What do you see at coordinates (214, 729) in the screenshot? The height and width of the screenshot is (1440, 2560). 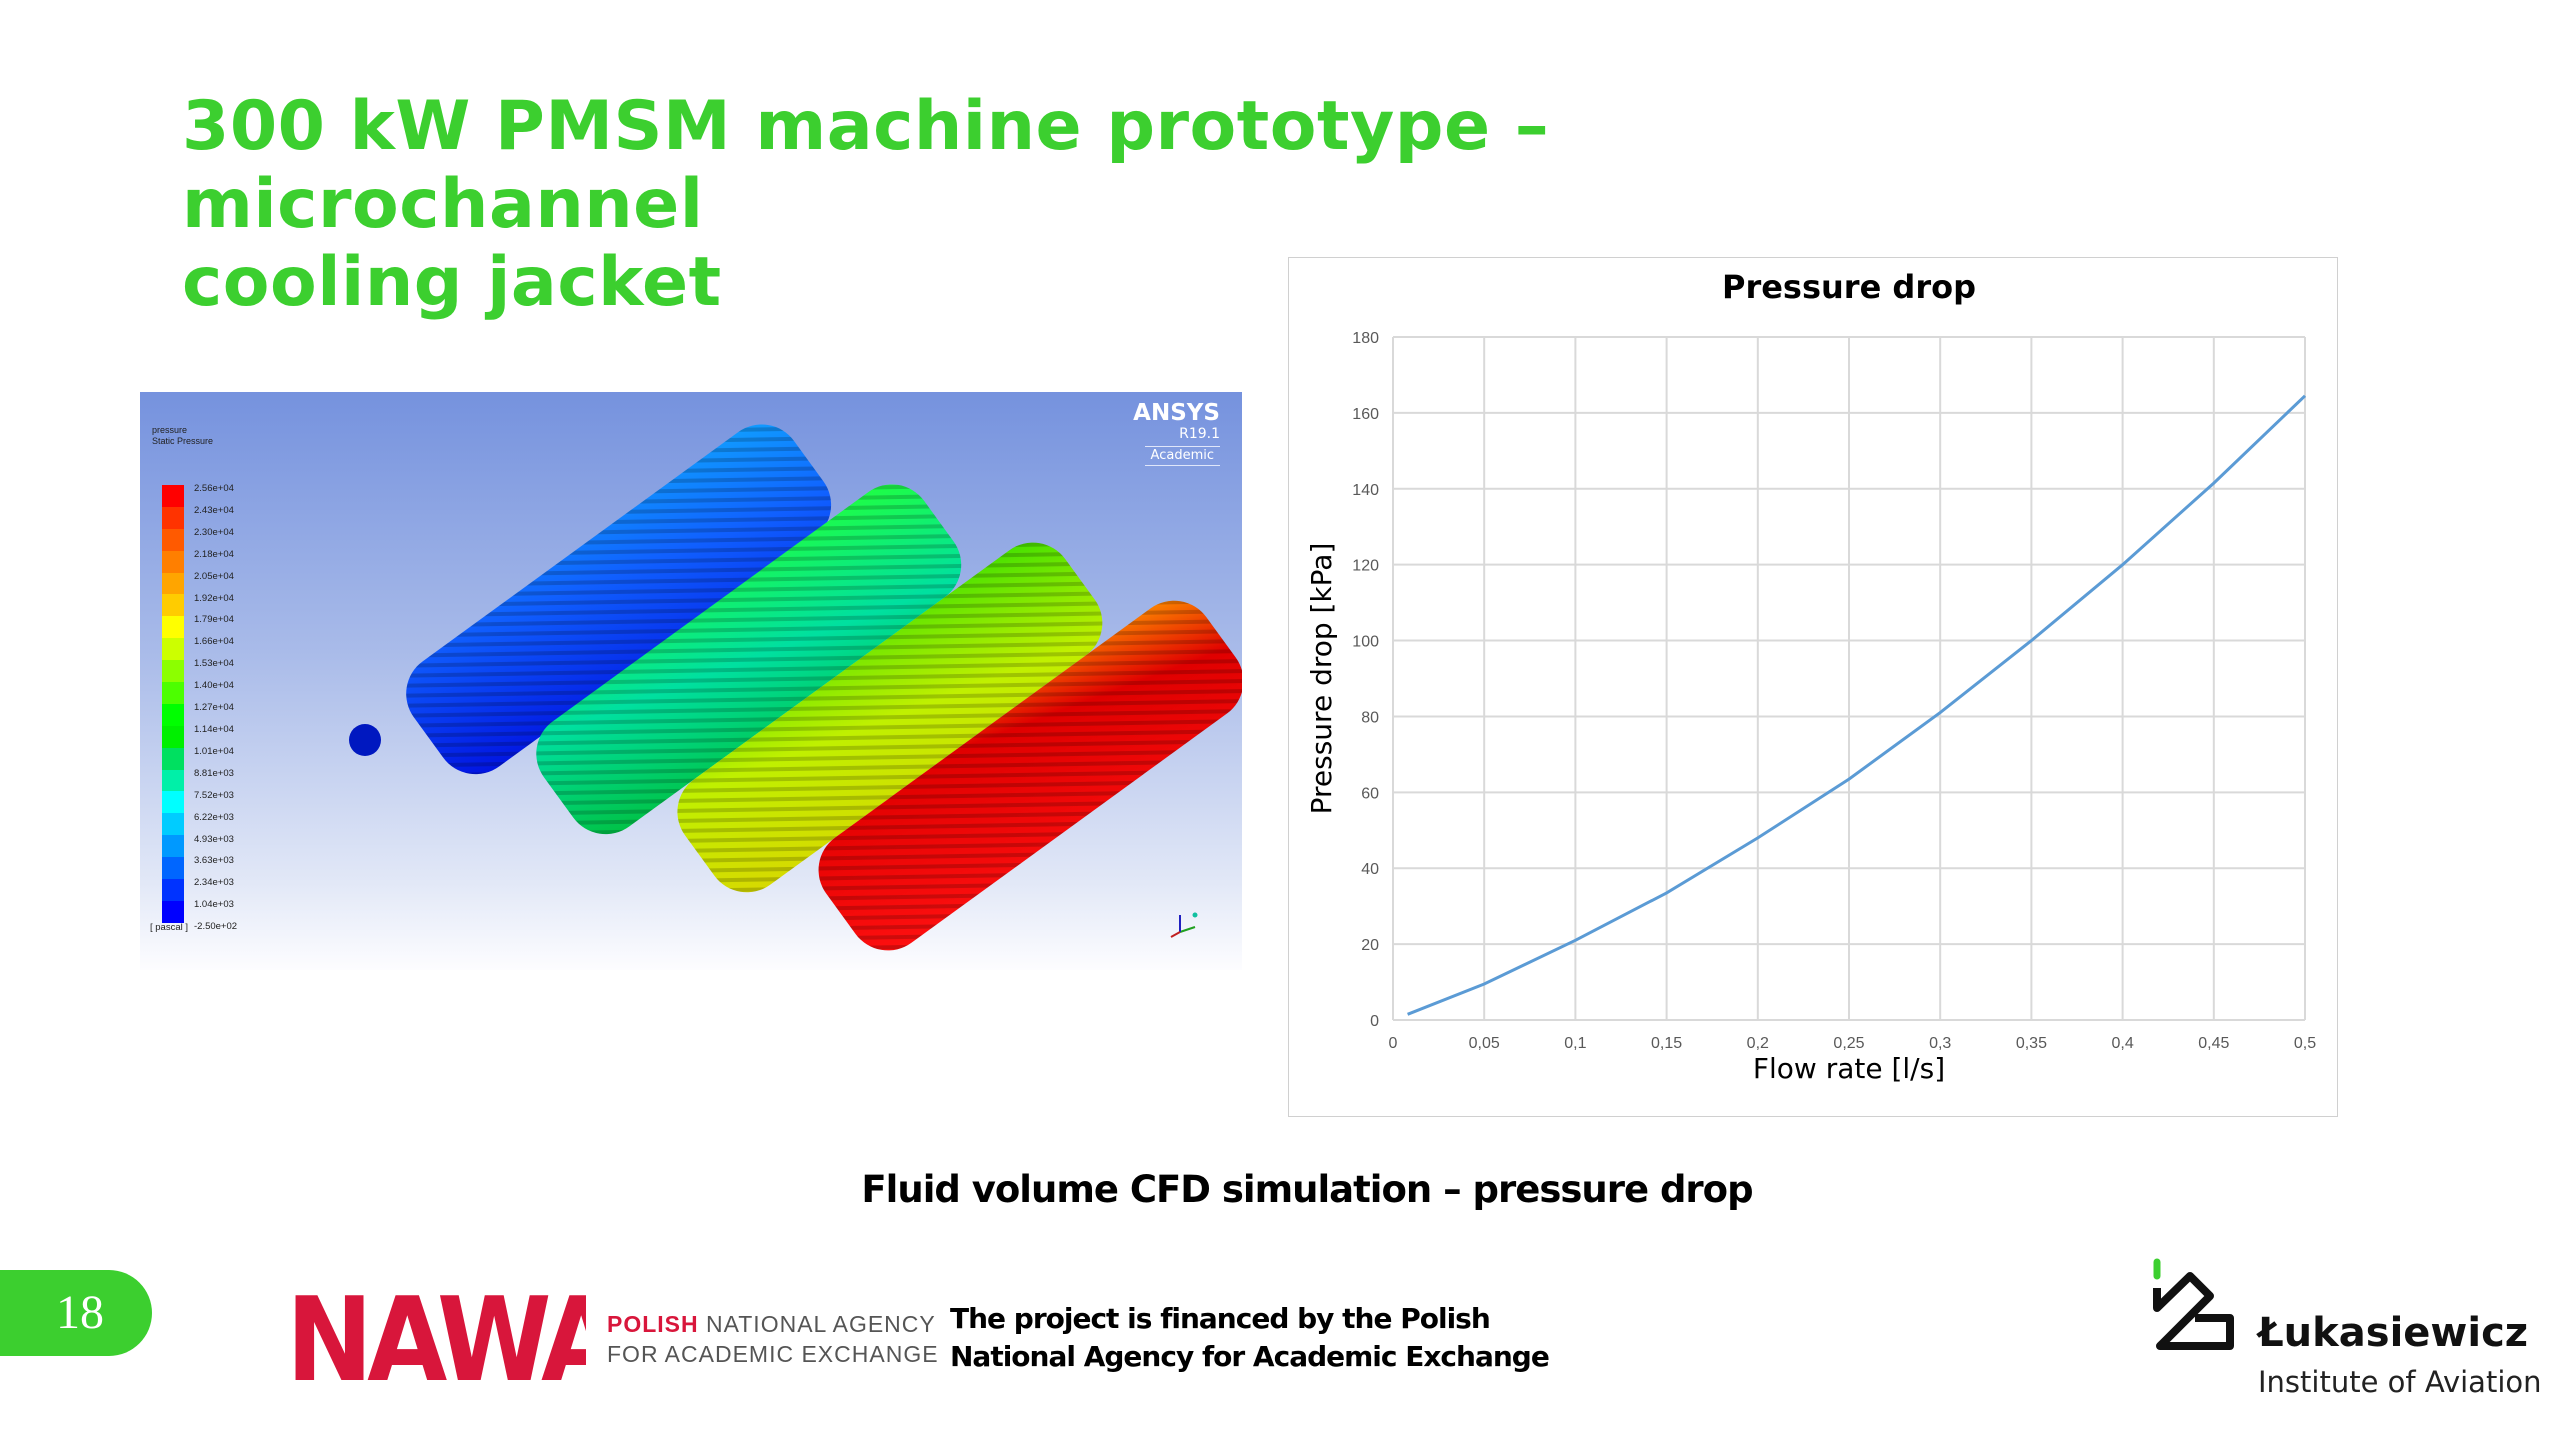 I see `legend-value: 1.14e+04` at bounding box center [214, 729].